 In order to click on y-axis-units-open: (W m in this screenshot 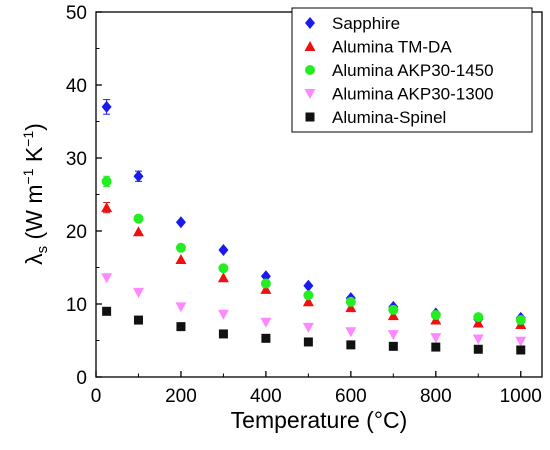, I will do `click(34, 215)`.